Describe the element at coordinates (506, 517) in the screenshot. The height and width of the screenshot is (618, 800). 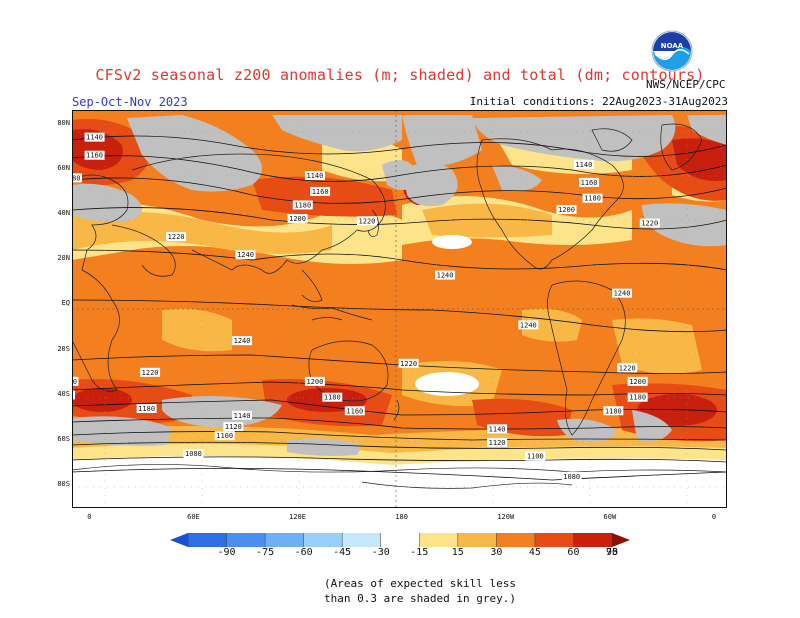
I see `lon-label: 120W` at that location.